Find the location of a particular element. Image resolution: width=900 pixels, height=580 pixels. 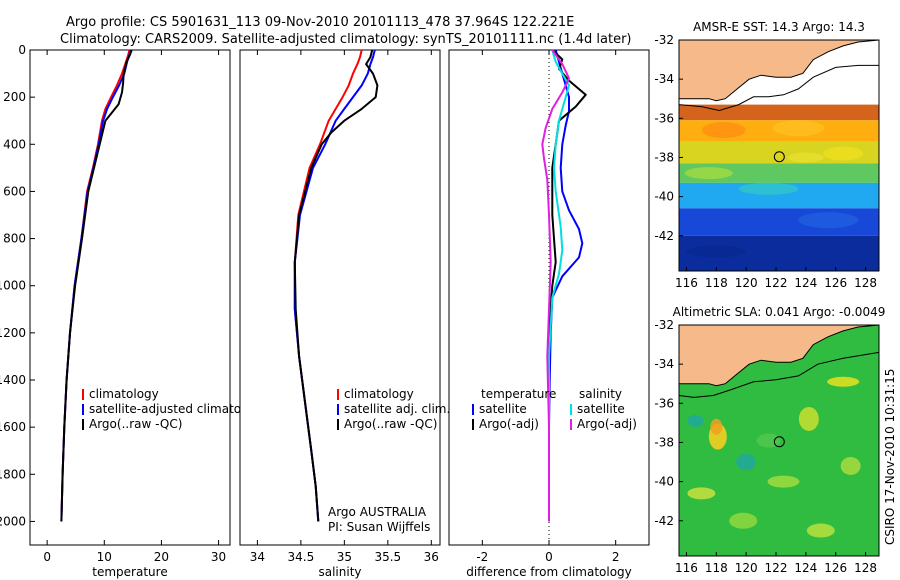

y-tick-label: 200 is located at coordinates (14, 97).